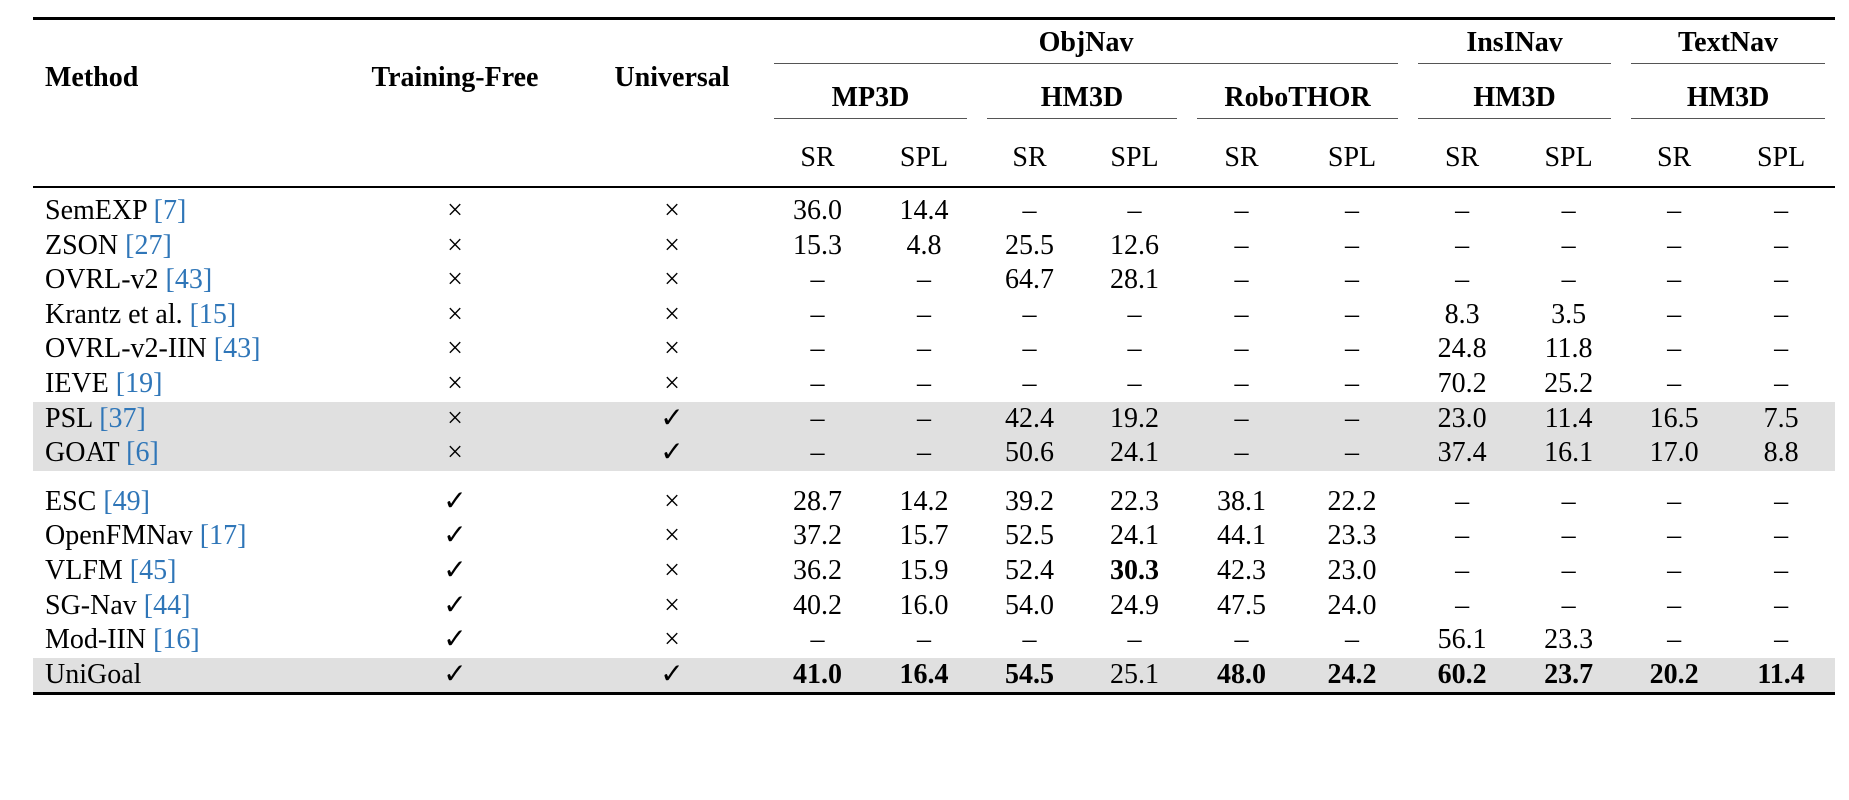  I want to click on method-cell: Mod-IIN [16], so click(181, 640).